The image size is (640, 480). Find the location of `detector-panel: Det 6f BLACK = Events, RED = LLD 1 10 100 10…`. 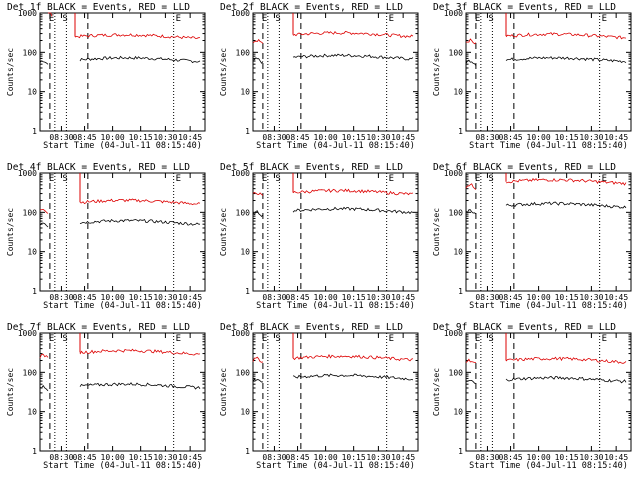

detector-panel: Det 6f BLACK = Events, RED = LLD 1 10 100 10… is located at coordinates (532, 236).